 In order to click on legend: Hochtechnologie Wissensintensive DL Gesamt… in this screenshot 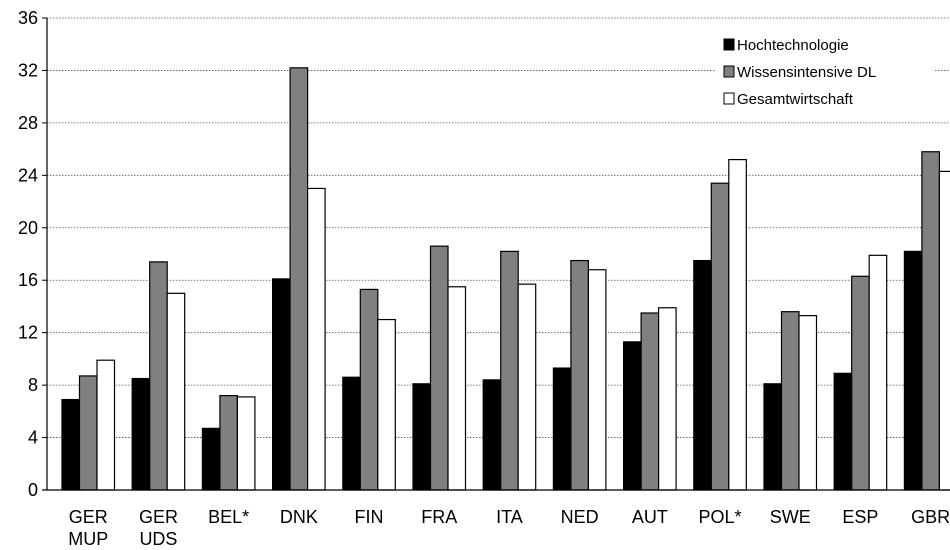, I will do `click(825, 73)`.